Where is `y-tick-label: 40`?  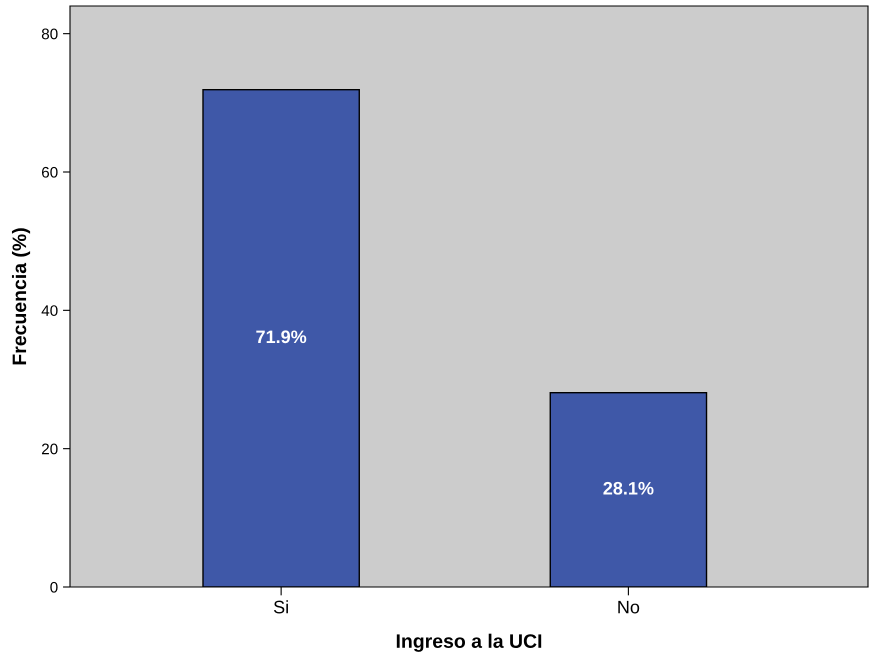
y-tick-label: 40 is located at coordinates (50, 310).